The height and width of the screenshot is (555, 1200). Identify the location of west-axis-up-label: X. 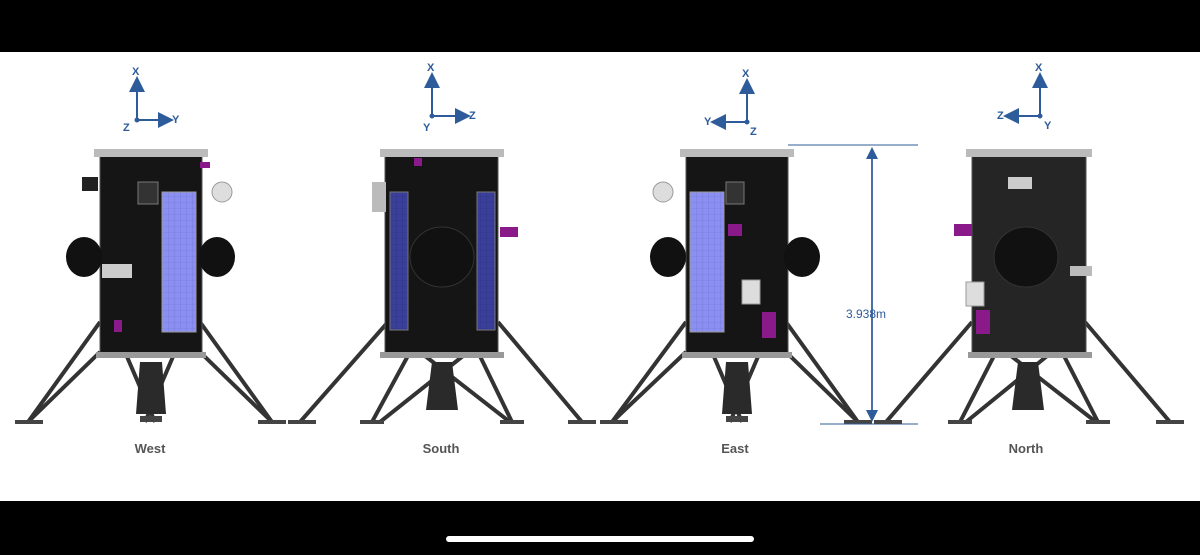
(136, 72).